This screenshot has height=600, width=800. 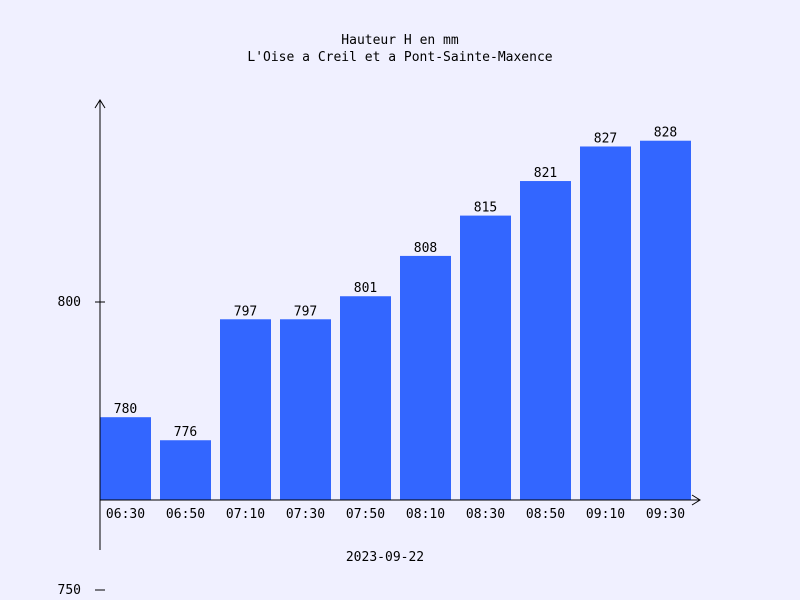 I want to click on y-tick-label: 800, so click(x=69, y=302).